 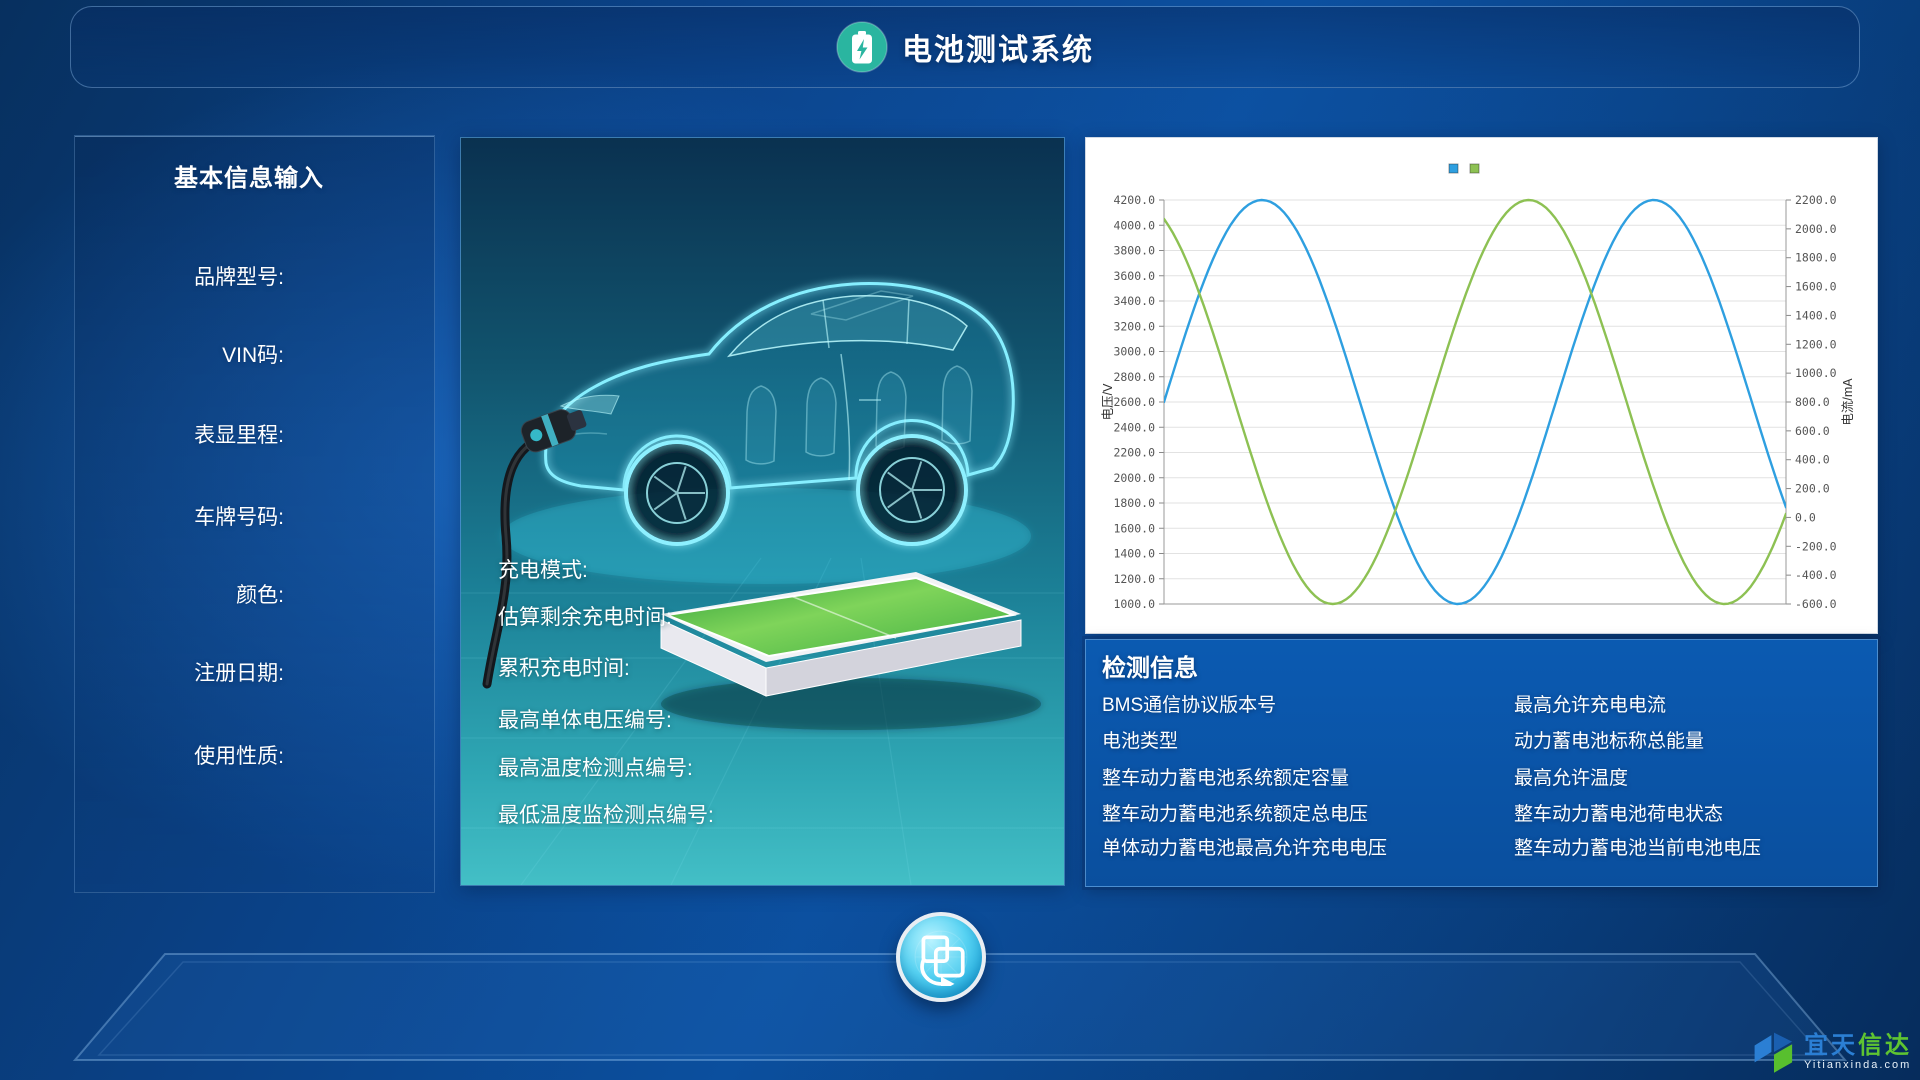 I want to click on detection-item: BMS通信协议版本号, so click(x=1189, y=705).